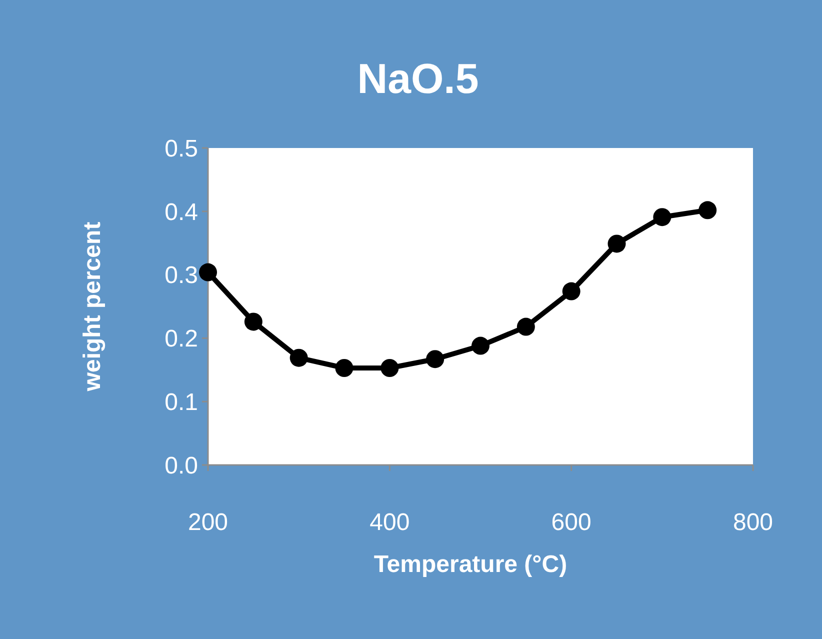 The height and width of the screenshot is (639, 822). Describe the element at coordinates (181, 466) in the screenshot. I see `y-tick-label: 0.0` at that location.